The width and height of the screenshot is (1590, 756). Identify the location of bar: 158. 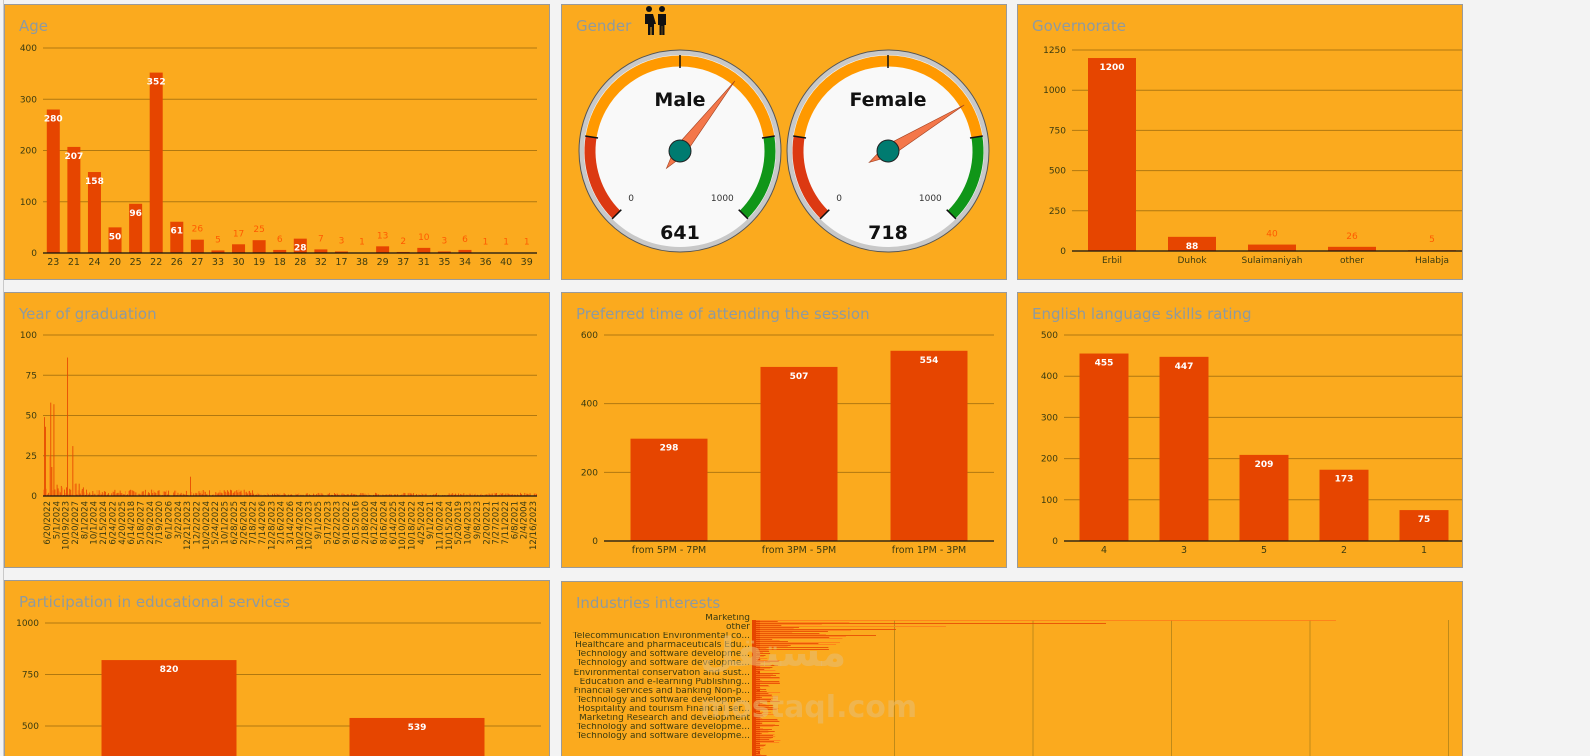
(94, 212).